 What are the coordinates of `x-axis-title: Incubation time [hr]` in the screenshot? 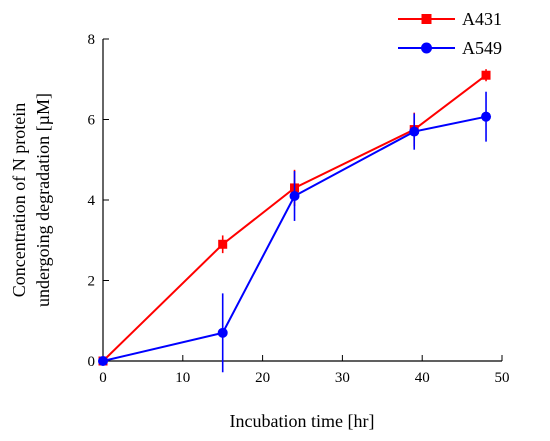 It's located at (302, 421).